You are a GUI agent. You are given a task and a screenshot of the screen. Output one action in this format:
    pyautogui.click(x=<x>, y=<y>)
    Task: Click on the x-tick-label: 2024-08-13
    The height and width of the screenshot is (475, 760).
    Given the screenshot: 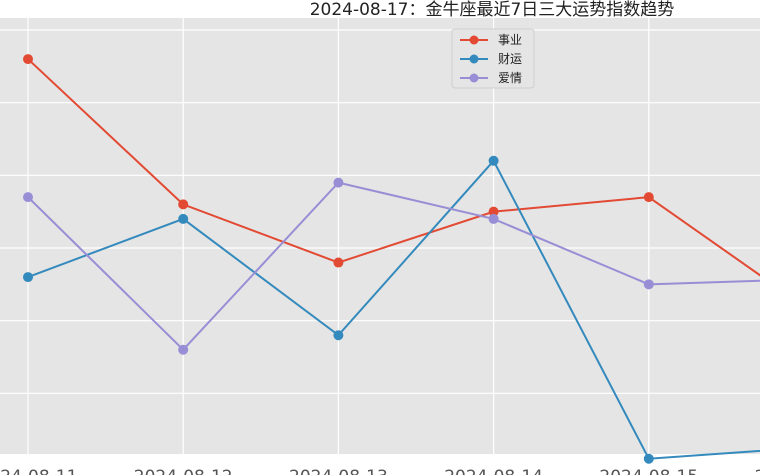 What is the action you would take?
    pyautogui.click(x=338, y=471)
    